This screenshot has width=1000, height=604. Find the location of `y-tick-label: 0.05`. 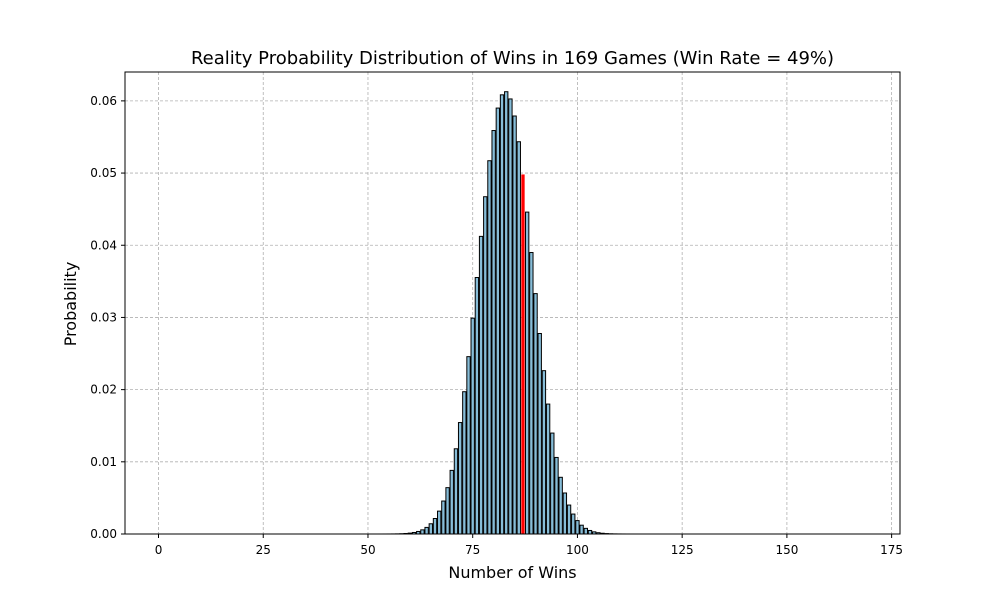

y-tick-label: 0.05 is located at coordinates (103, 173).